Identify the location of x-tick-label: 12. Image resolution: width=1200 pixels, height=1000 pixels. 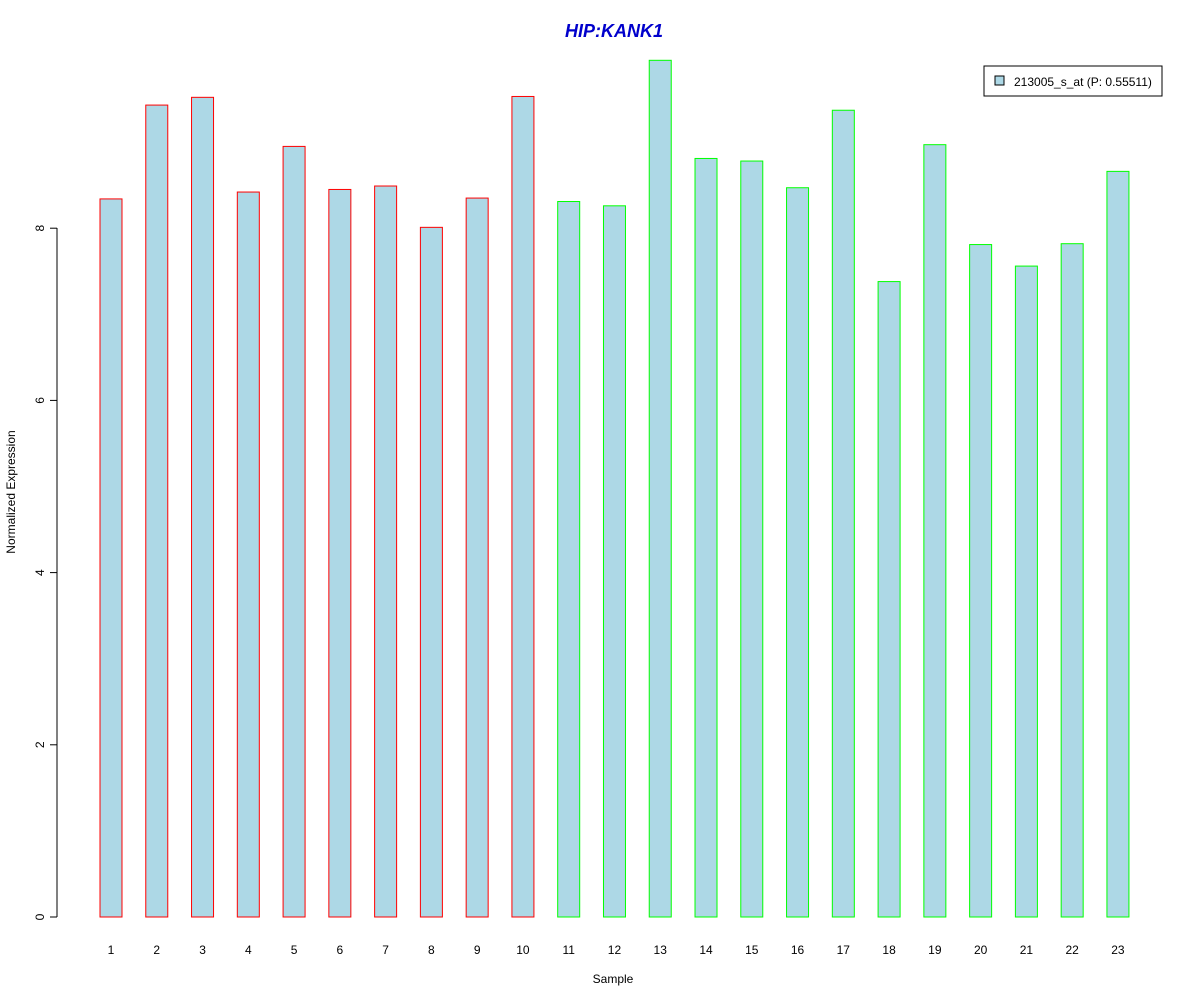
(615, 950).